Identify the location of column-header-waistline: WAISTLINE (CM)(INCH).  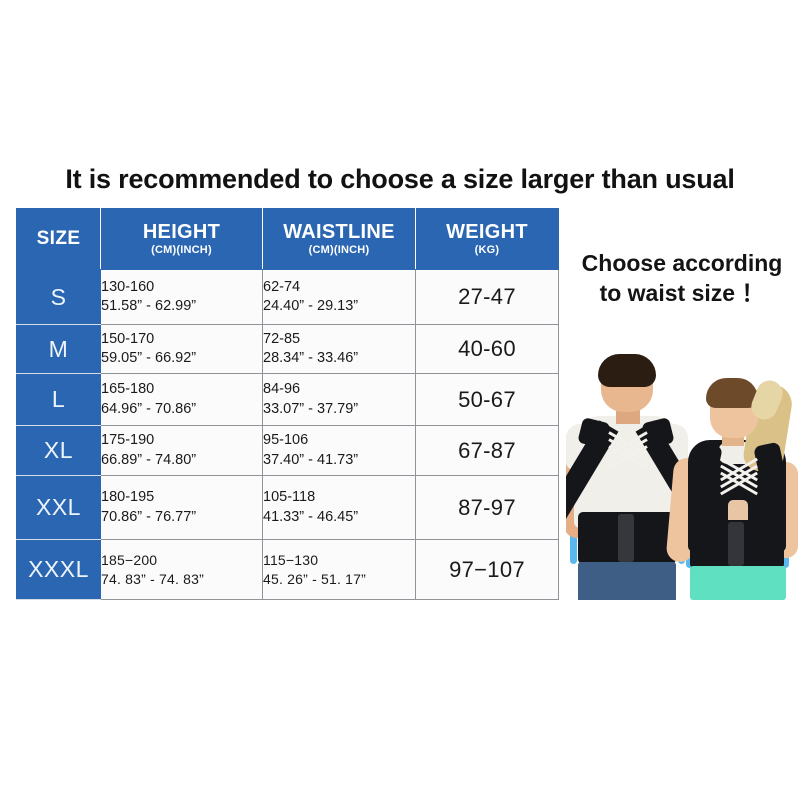
(339, 239).